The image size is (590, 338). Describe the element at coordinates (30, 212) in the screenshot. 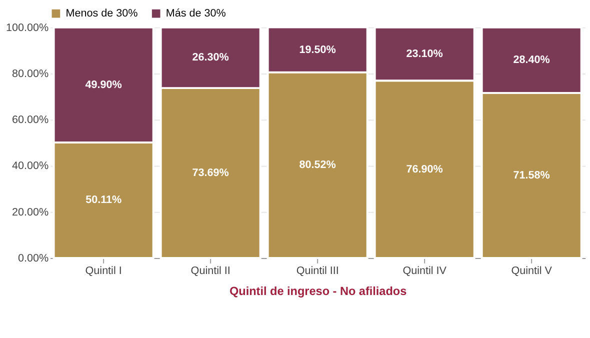

I see `y-tick-label: 20.00%` at that location.